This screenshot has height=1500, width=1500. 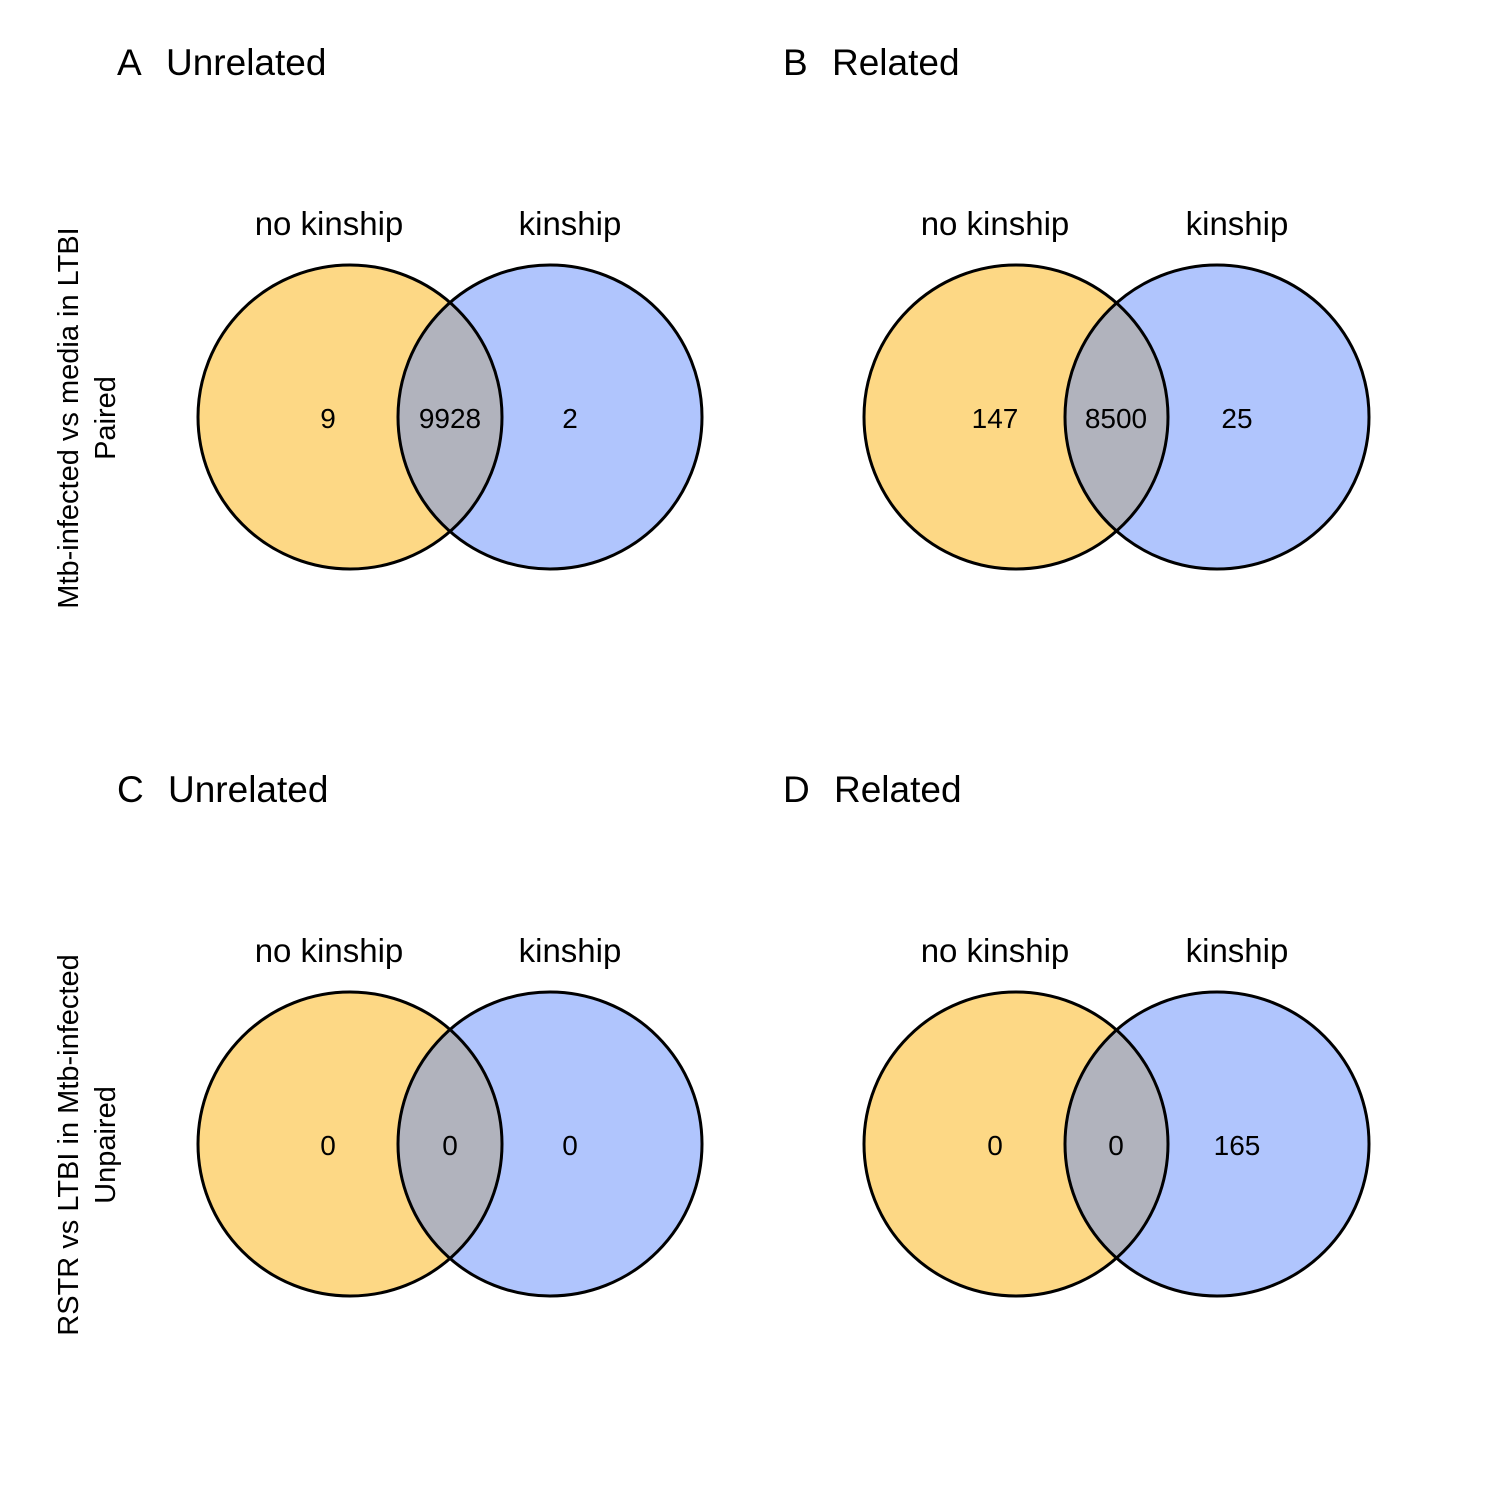 What do you see at coordinates (995, 418) in the screenshot?
I see `panel-b-count-only-no-kinship: 147` at bounding box center [995, 418].